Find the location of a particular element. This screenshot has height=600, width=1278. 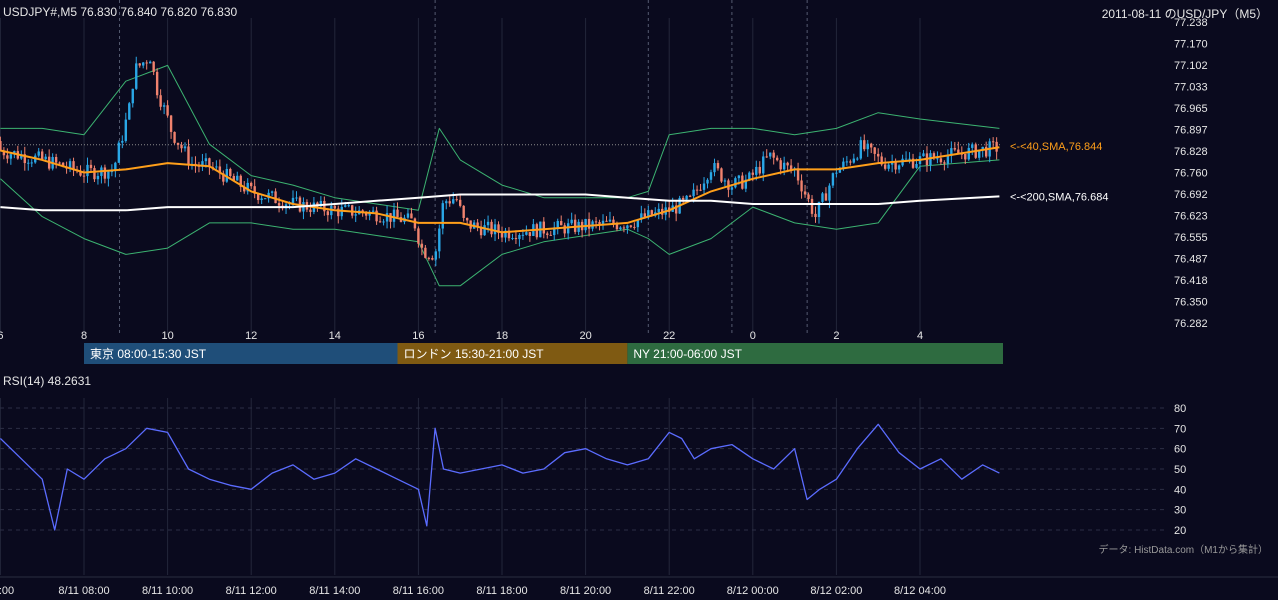

hour-tick-label: 8 is located at coordinates (84, 336).